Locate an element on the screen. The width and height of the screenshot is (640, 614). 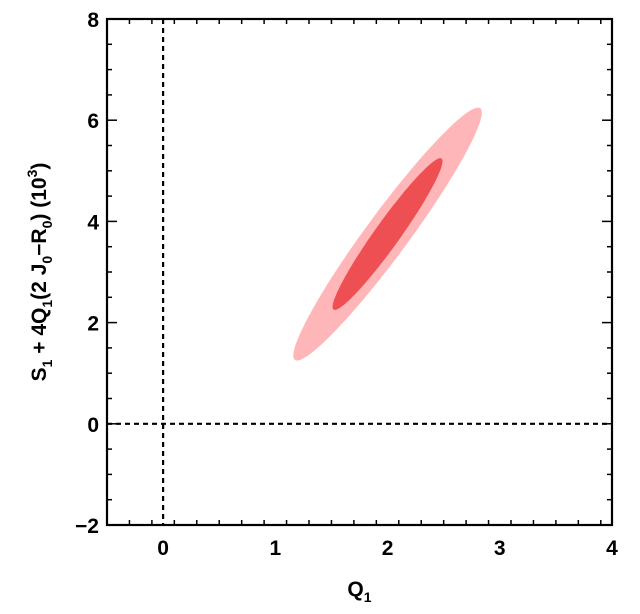
y-axis-title: S1 + 4Q1(2 J0−R0) (103) is located at coordinates (39, 272).